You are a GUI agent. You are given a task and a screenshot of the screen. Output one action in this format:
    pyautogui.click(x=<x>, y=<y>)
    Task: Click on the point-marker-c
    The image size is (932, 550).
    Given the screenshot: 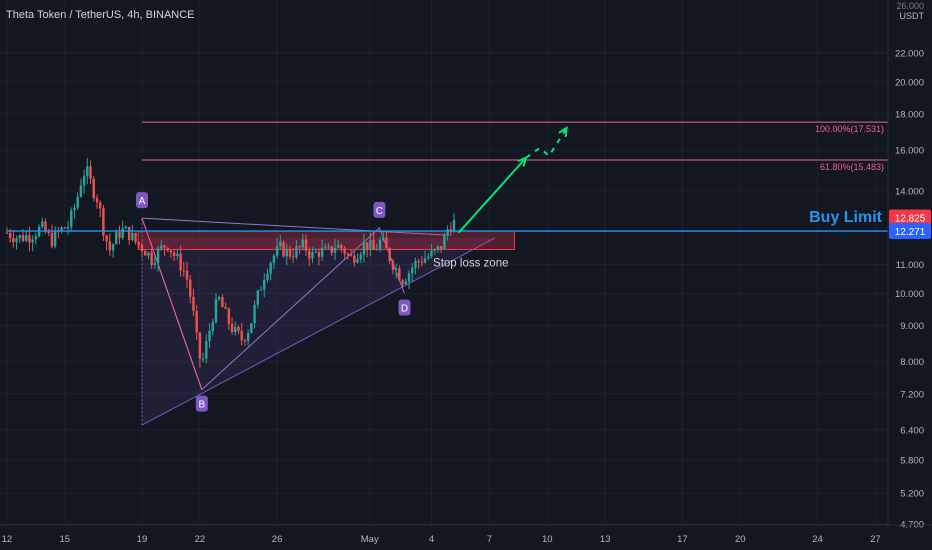 What is the action you would take?
    pyautogui.click(x=379, y=209)
    